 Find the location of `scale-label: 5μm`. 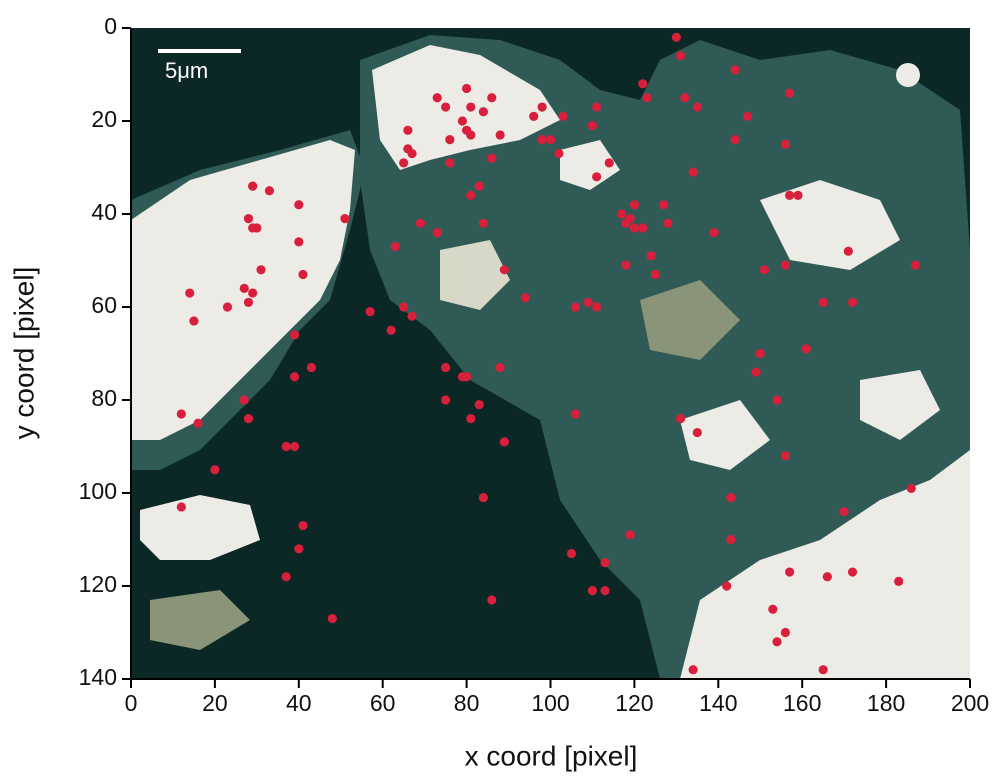

scale-label: 5μm is located at coordinates (186, 70).